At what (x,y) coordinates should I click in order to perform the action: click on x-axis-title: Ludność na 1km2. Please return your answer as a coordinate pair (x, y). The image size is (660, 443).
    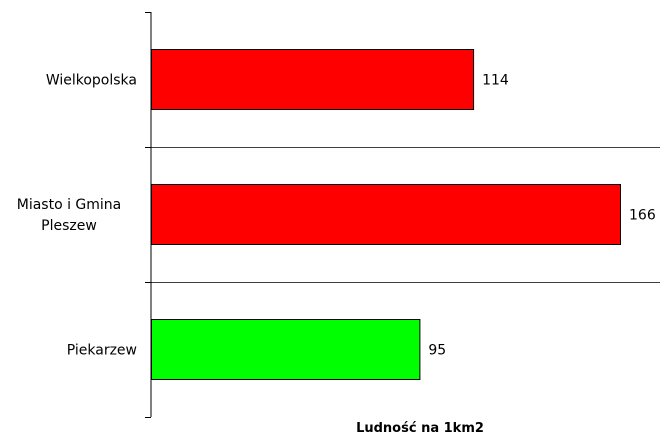
    Looking at the image, I should click on (420, 428).